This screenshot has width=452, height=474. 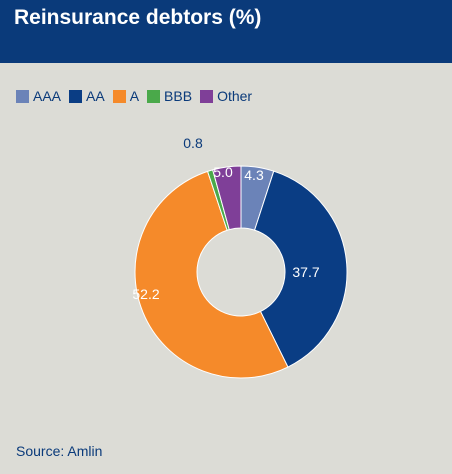 What do you see at coordinates (134, 96) in the screenshot?
I see `legend-label-a: A` at bounding box center [134, 96].